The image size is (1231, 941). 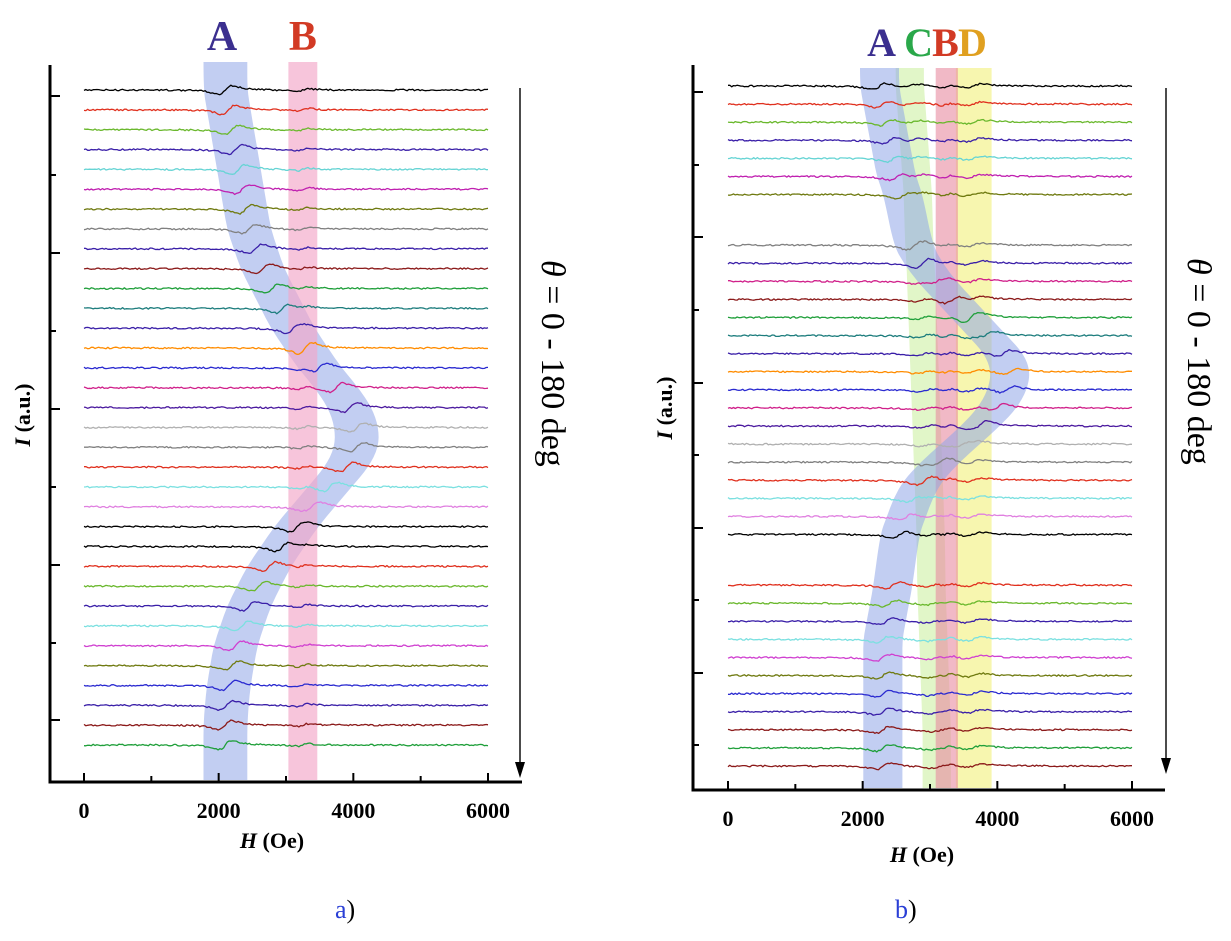 I want to click on panel-a-bands, so click(x=291, y=421).